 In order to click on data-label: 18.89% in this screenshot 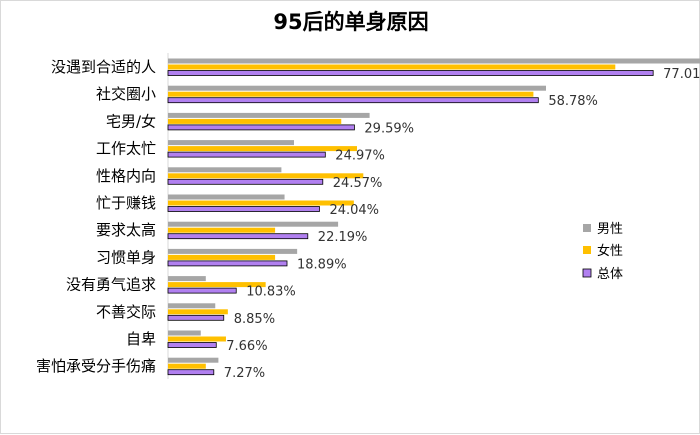, I will do `click(322, 264)`.